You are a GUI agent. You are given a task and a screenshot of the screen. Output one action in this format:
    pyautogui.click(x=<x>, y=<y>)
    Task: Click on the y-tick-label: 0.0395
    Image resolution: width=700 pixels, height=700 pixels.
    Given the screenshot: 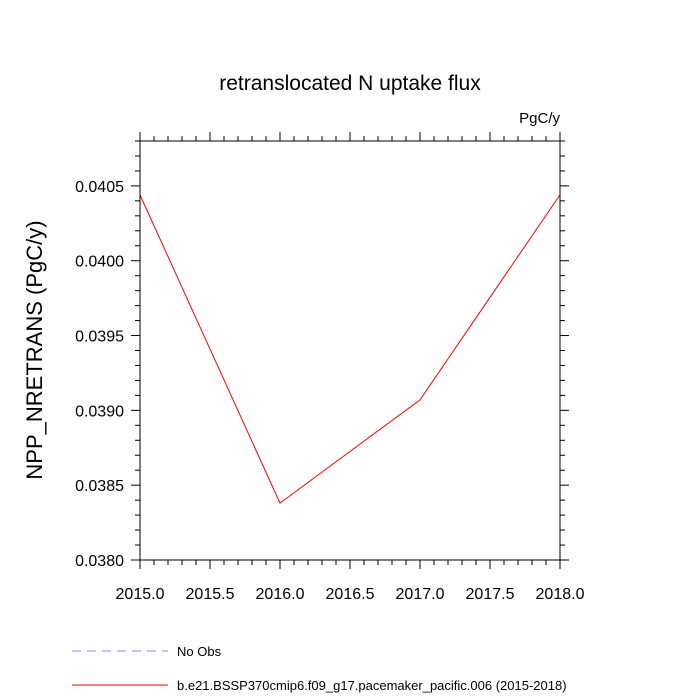 What is the action you would take?
    pyautogui.click(x=99, y=337)
    